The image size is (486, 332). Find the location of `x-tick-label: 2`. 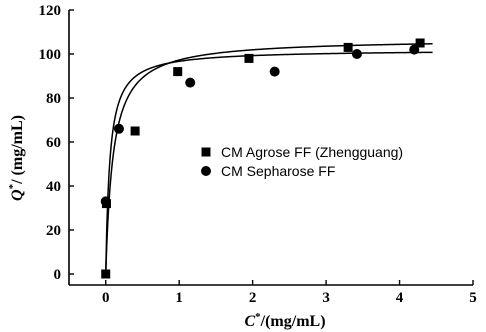

x-tick-label: 2 is located at coordinates (253, 298).